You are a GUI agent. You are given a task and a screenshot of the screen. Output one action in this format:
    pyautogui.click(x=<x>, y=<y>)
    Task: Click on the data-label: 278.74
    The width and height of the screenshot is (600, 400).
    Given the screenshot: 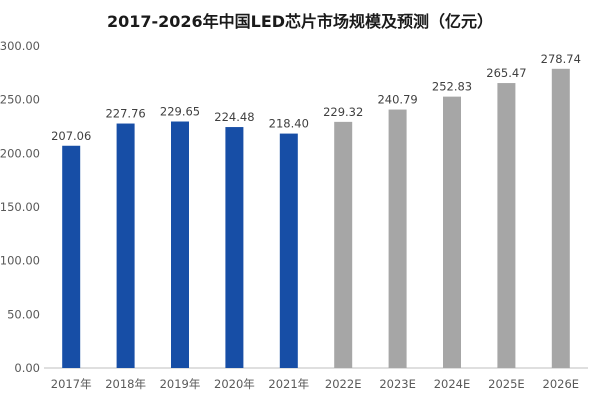 What is the action you would take?
    pyautogui.click(x=561, y=59)
    